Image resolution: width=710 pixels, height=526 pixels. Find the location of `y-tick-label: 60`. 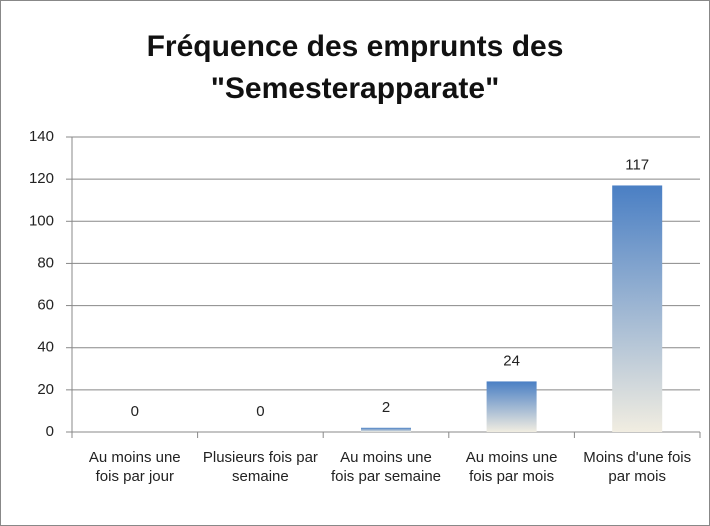

y-tick-label: 60 is located at coordinates (45, 305).